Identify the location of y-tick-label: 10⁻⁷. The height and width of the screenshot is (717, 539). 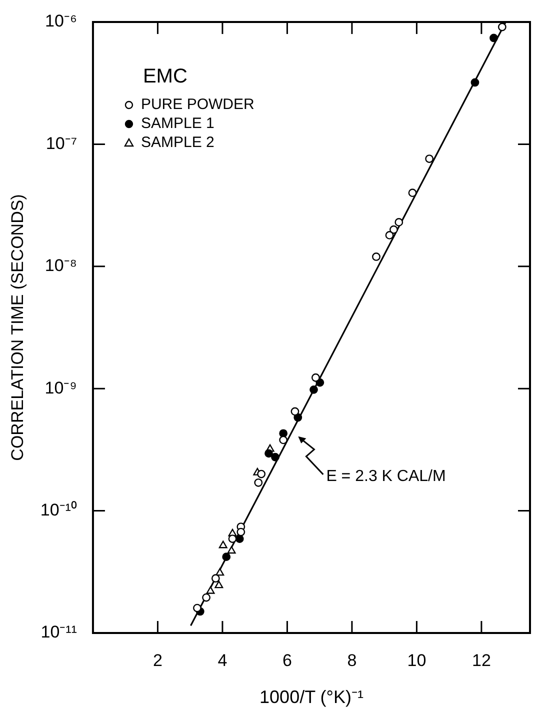
(61, 143).